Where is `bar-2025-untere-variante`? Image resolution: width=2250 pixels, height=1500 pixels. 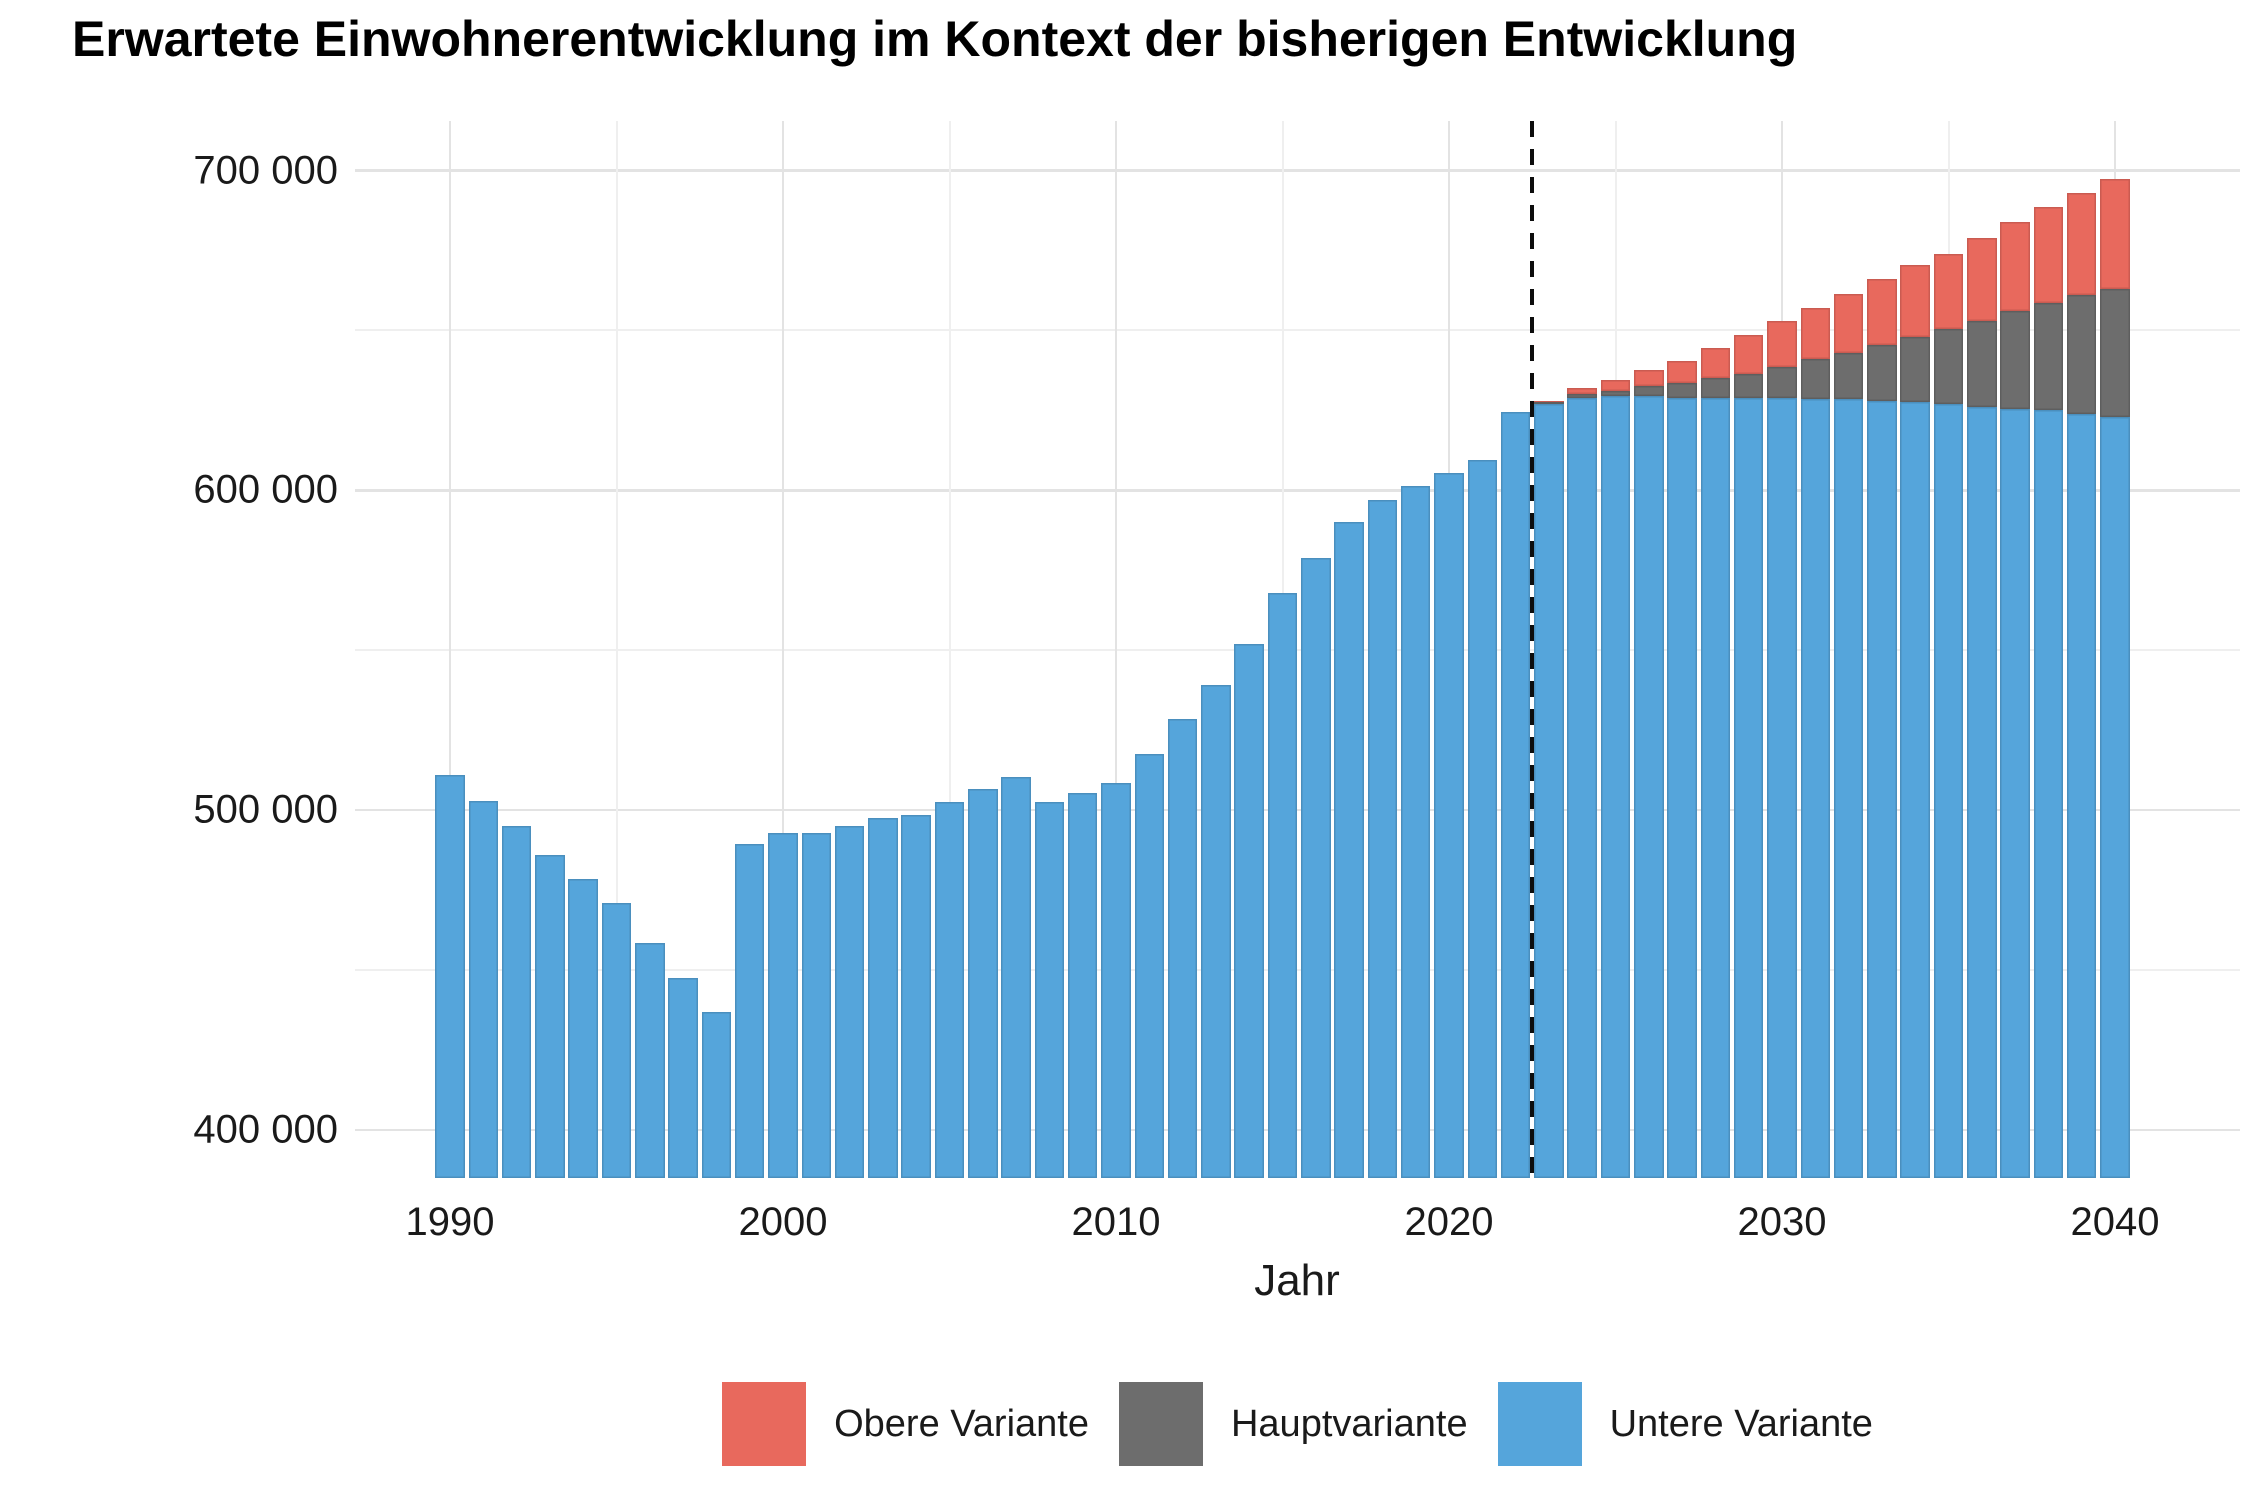
bar-2025-untere-variante is located at coordinates (1615, 787).